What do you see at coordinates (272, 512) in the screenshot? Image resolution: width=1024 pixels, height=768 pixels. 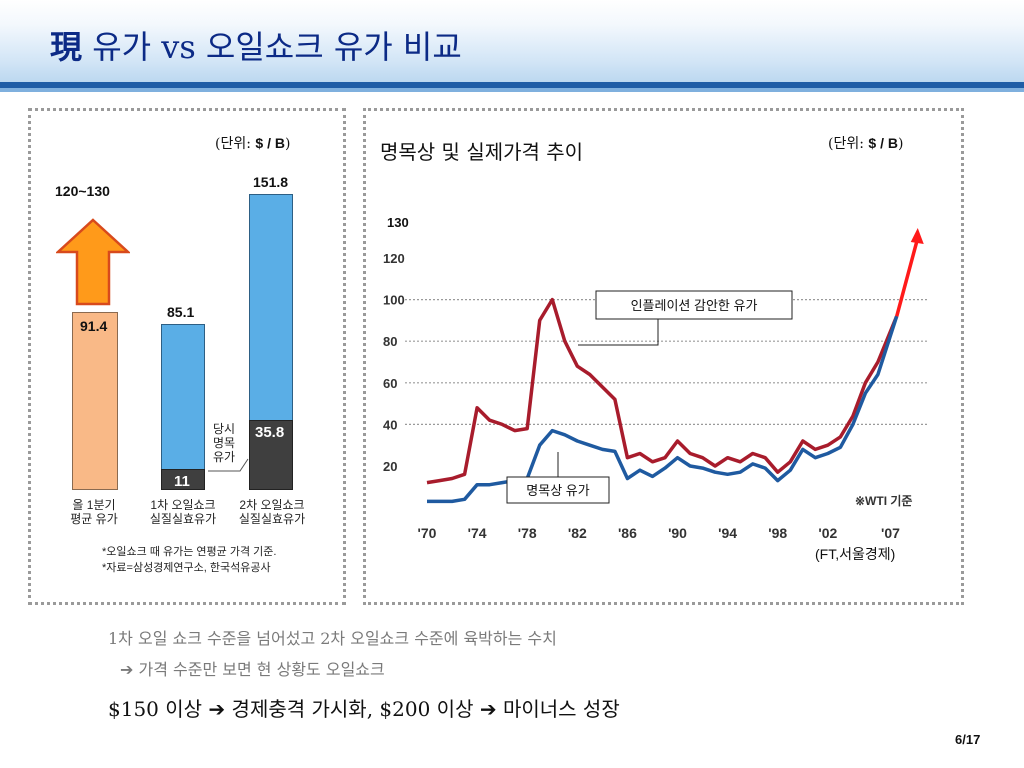 I see `category-label: 2차 오일쇼크 실질실효유가` at bounding box center [272, 512].